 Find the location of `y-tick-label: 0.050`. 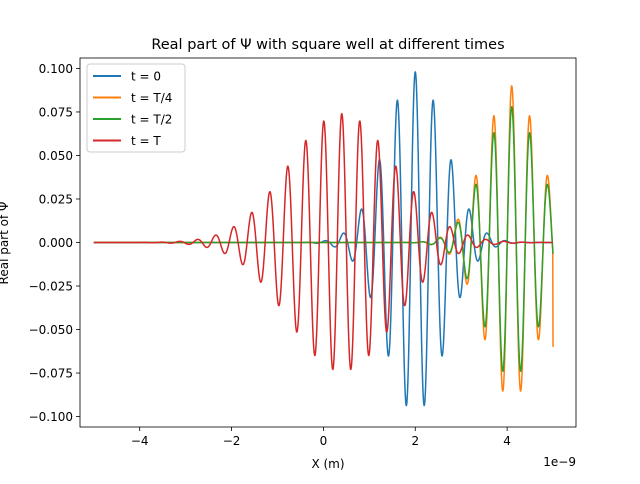

y-tick-label: 0.050 is located at coordinates (56, 156).